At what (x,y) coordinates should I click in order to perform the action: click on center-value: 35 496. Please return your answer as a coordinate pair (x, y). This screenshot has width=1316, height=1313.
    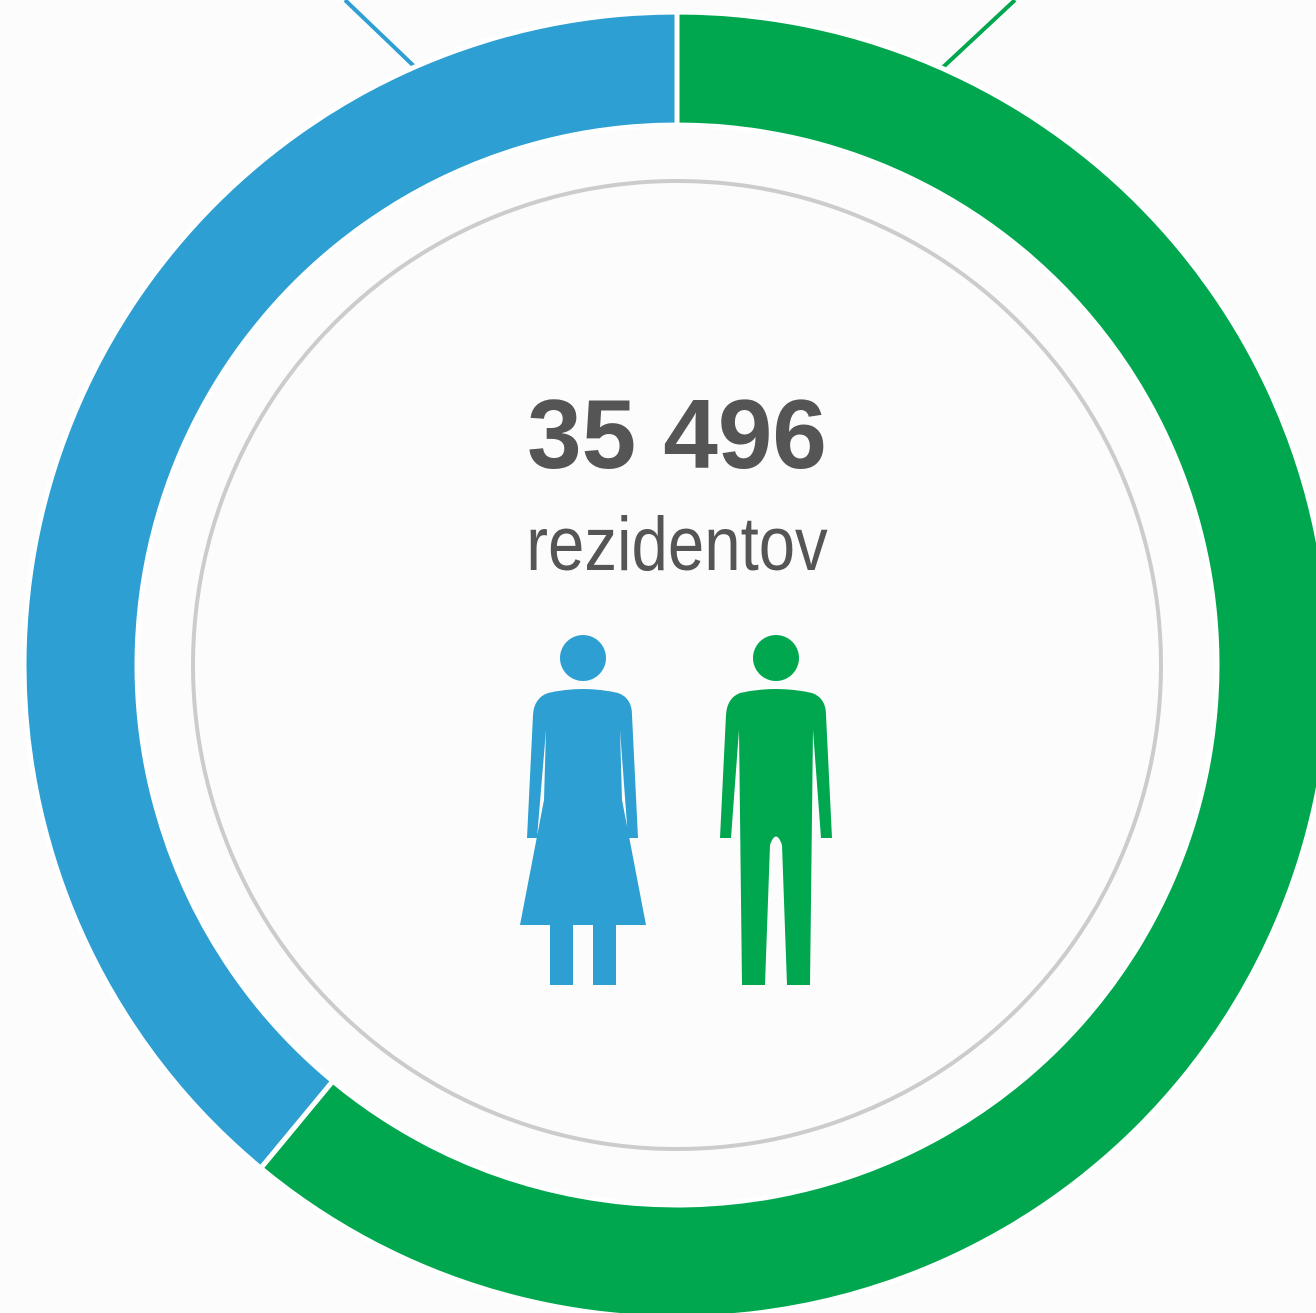
    Looking at the image, I should click on (677, 434).